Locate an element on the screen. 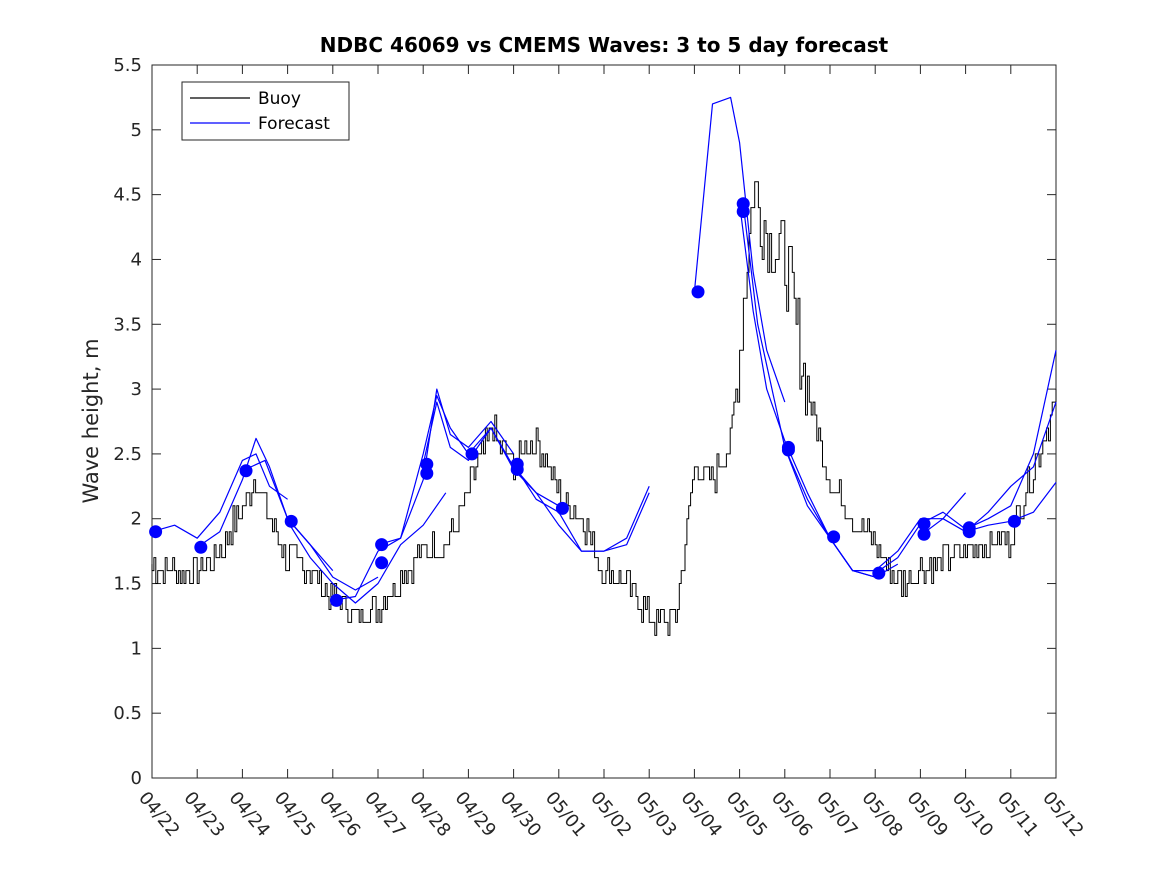 This screenshot has width=1167, height=875. x-tick-label: 05/04 is located at coordinates (701, 814).